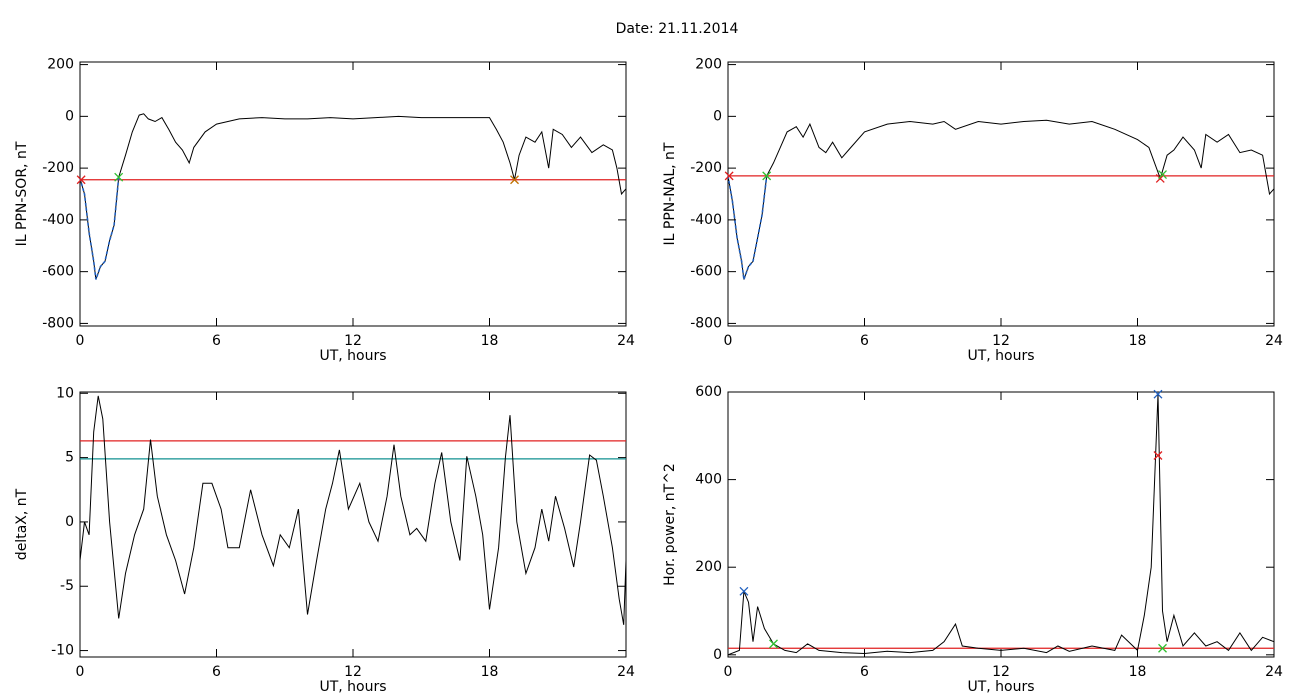 The height and width of the screenshot is (700, 1300). What do you see at coordinates (22, 524) in the screenshot?
I see `y-axis-label: deltaX, nT` at bounding box center [22, 524].